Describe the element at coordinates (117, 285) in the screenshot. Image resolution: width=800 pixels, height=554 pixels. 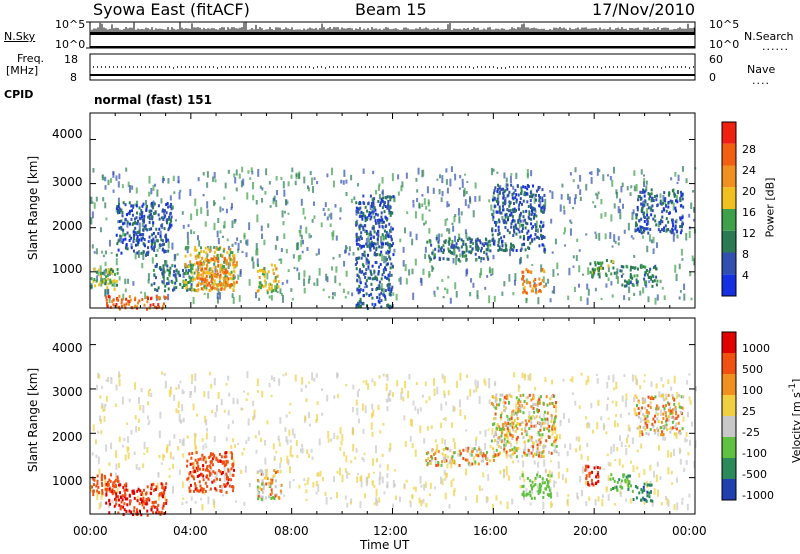
I see `region-0-cell` at that location.